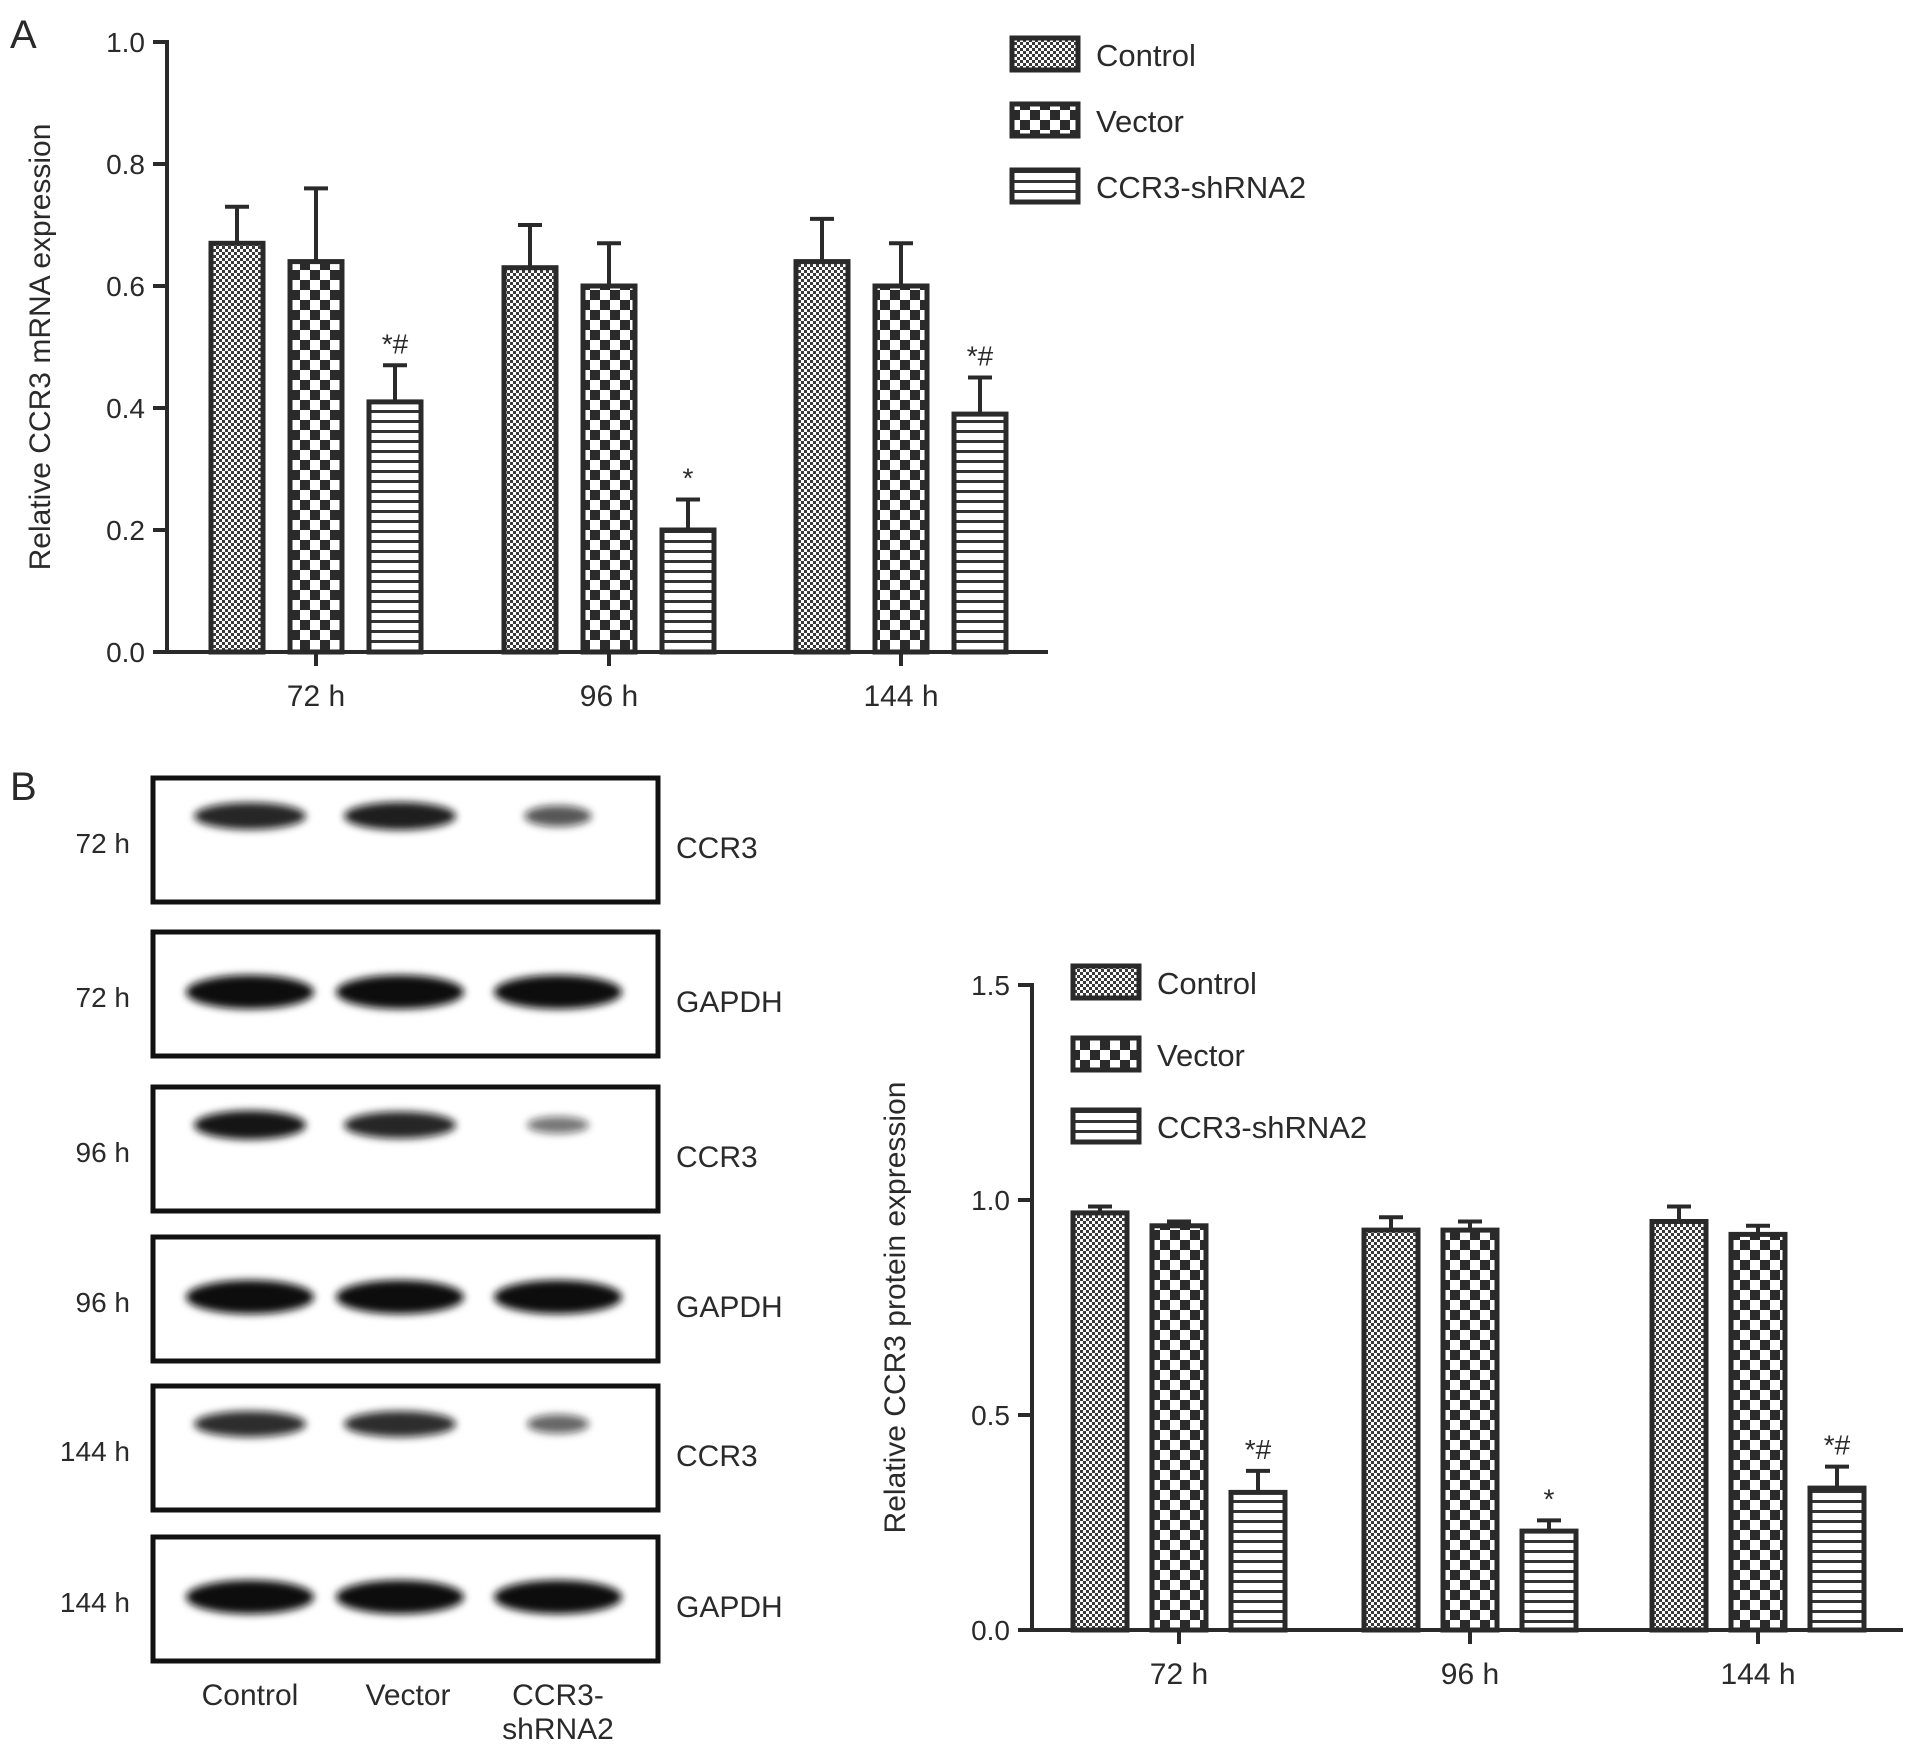 This screenshot has width=1913, height=1753. What do you see at coordinates (125, 286) in the screenshot?
I see `y-tick-label: 0.6` at bounding box center [125, 286].